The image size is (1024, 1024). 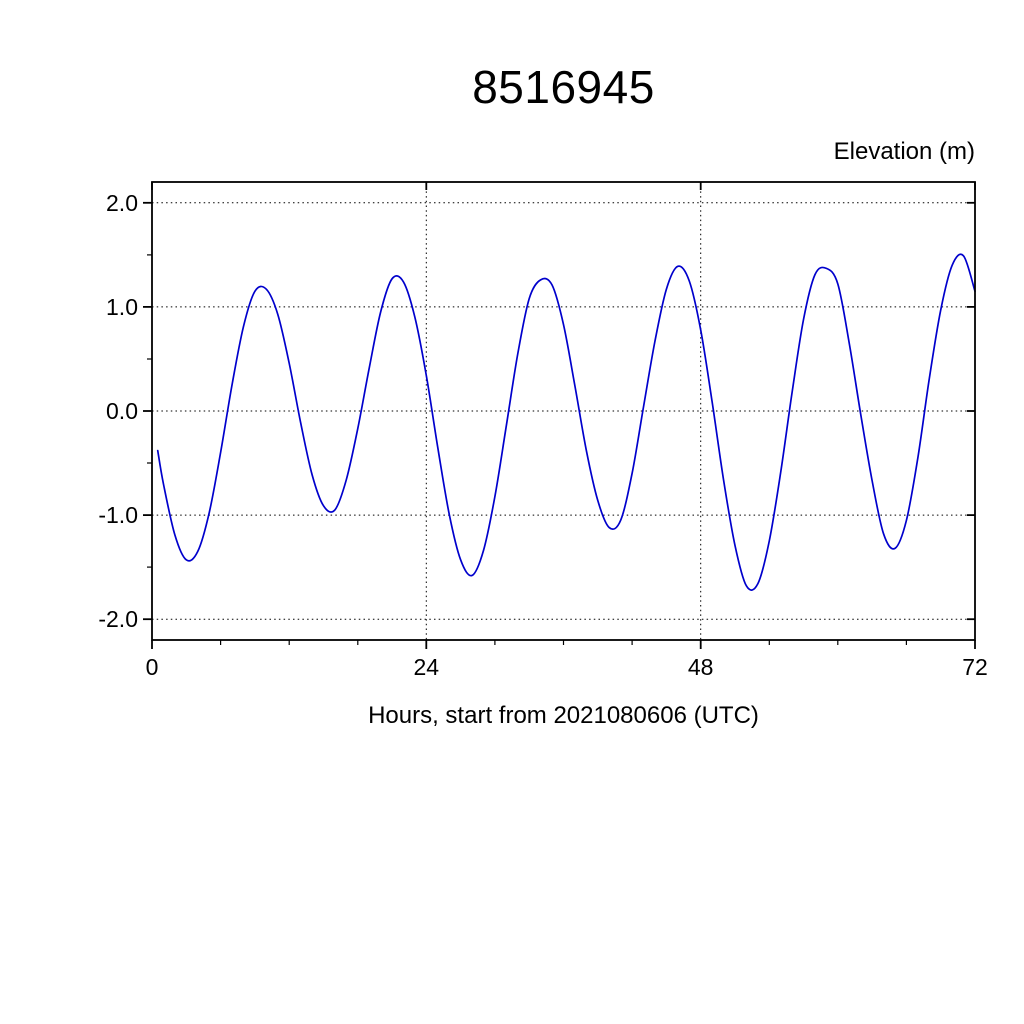 What do you see at coordinates (118, 619) in the screenshot?
I see `y-tick-label: -2.0` at bounding box center [118, 619].